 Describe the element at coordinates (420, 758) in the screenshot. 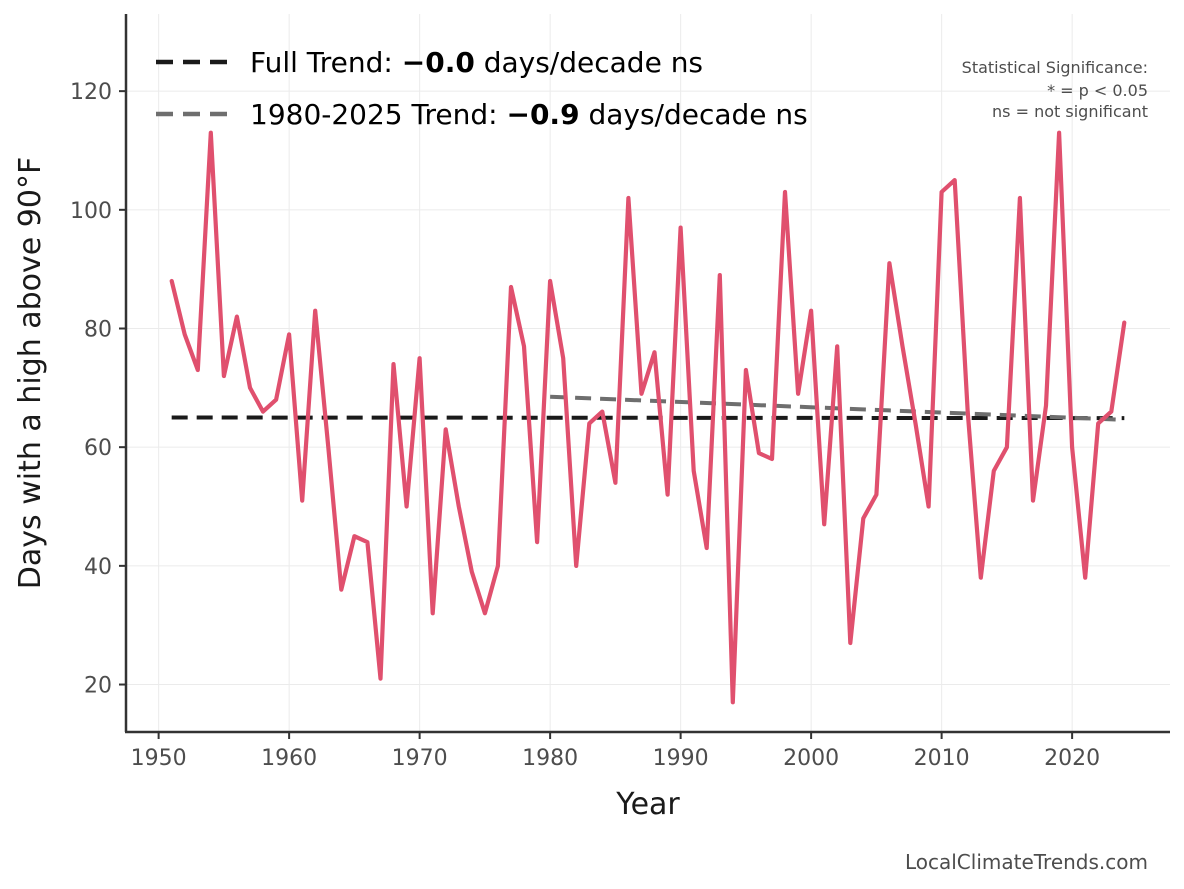

I see `x-tick-label-1970: 1970` at that location.